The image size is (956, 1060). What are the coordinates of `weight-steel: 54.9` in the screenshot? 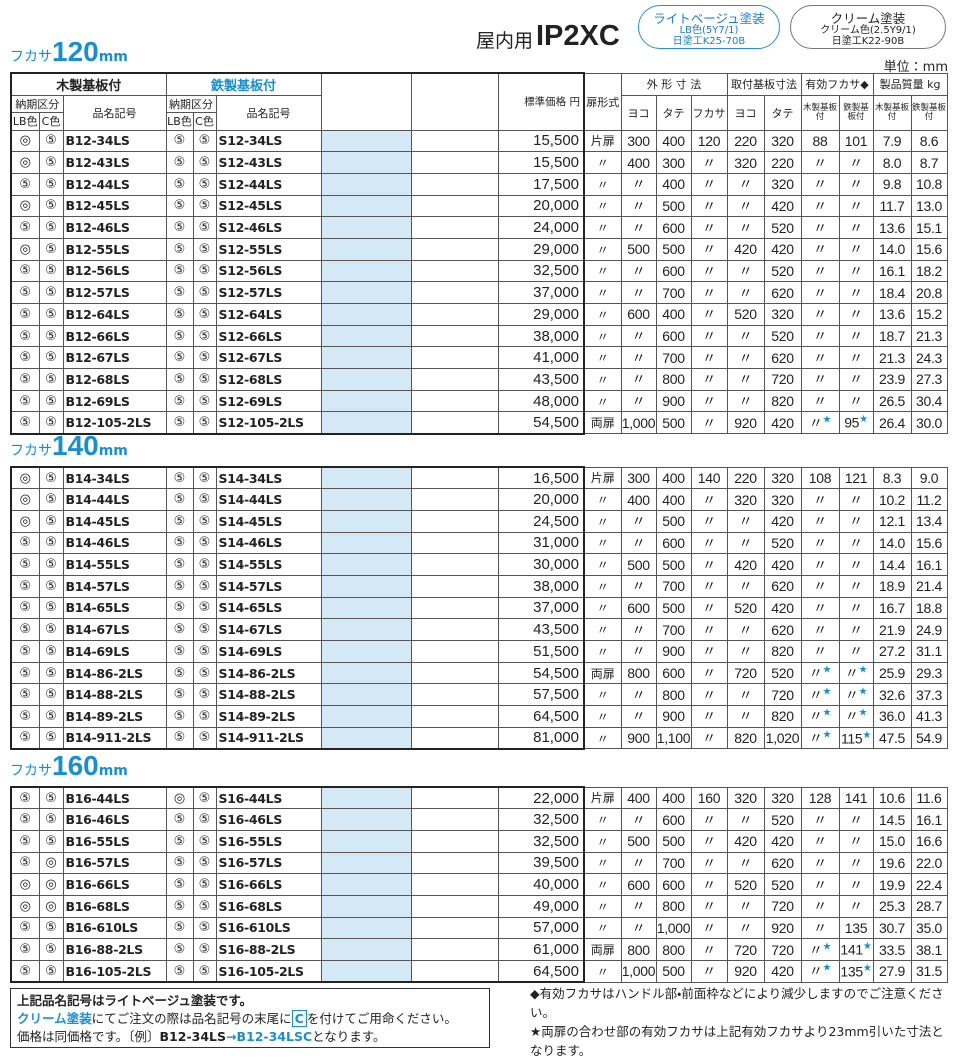 It's located at (929, 738).